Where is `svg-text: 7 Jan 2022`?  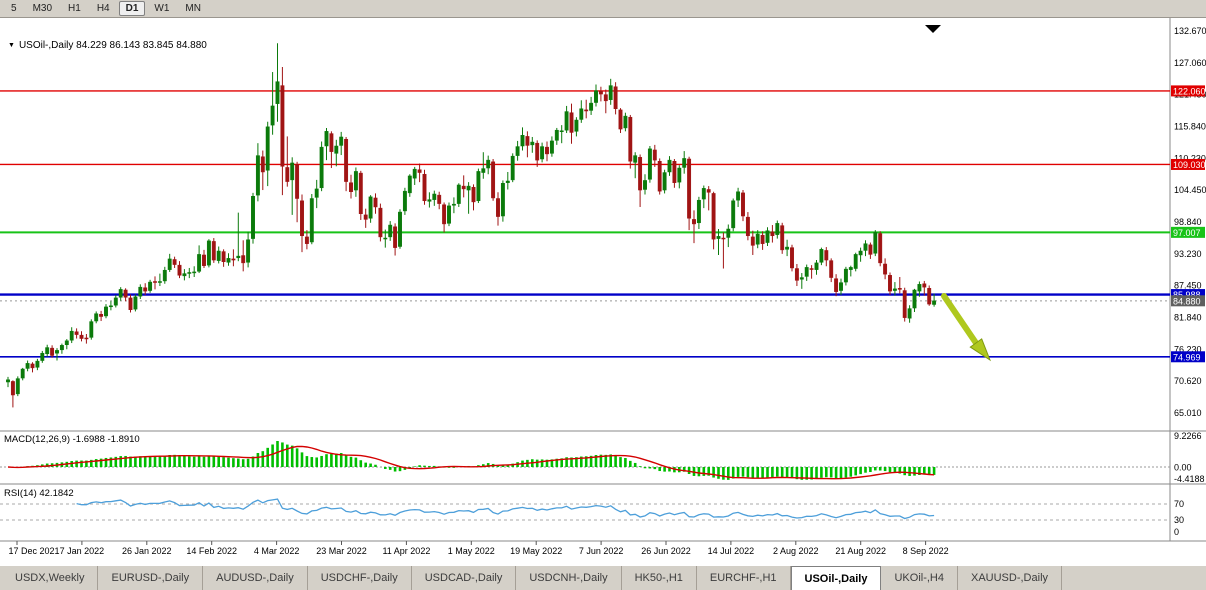 svg-text: 7 Jan 2022 is located at coordinates (82, 551).